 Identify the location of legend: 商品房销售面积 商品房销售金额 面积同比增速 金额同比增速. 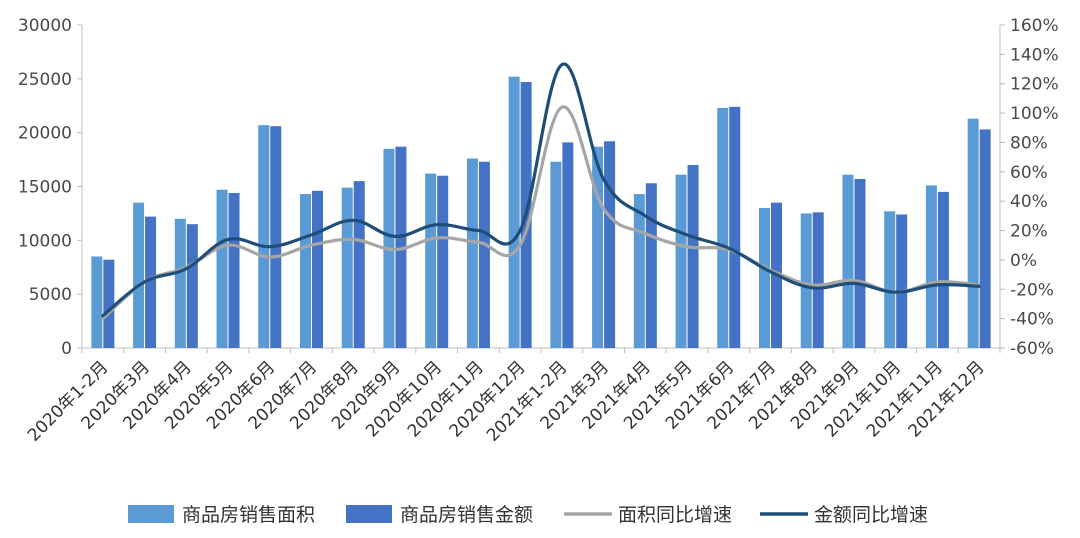
(528, 515).